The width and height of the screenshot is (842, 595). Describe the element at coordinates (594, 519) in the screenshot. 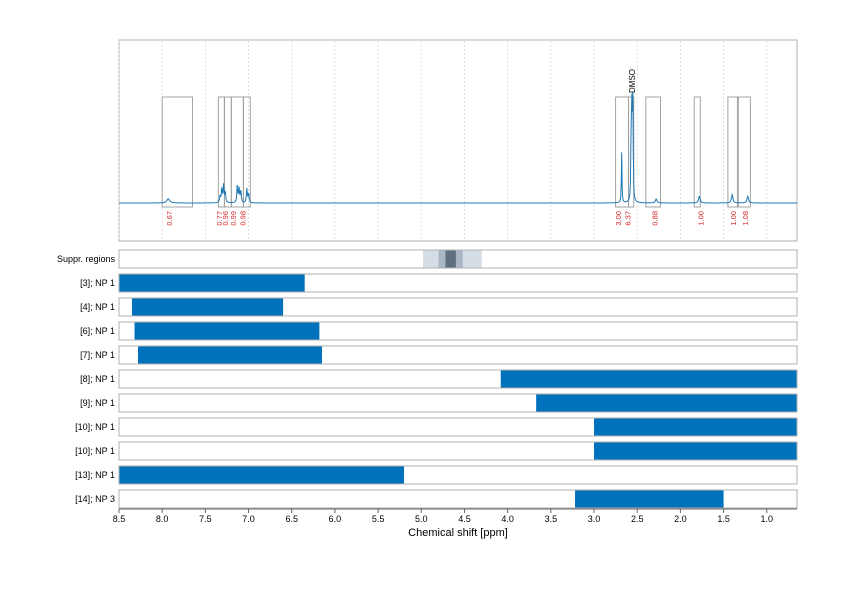

I see `x-tick-label: 3.0` at that location.